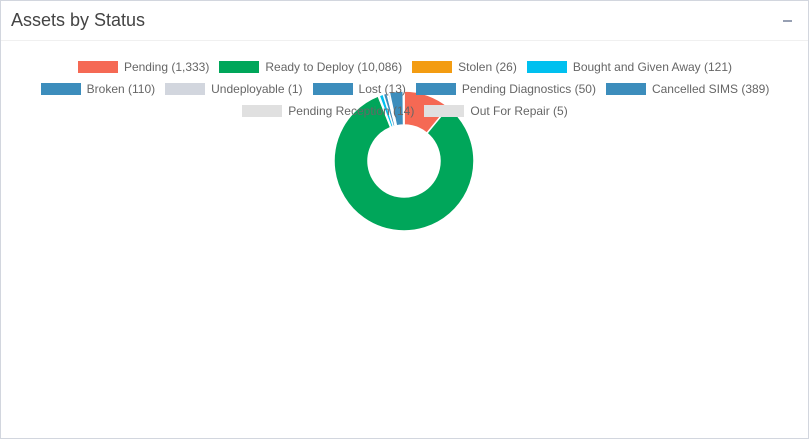  I want to click on legend-label: Cancelled SIMS (389), so click(710, 89).